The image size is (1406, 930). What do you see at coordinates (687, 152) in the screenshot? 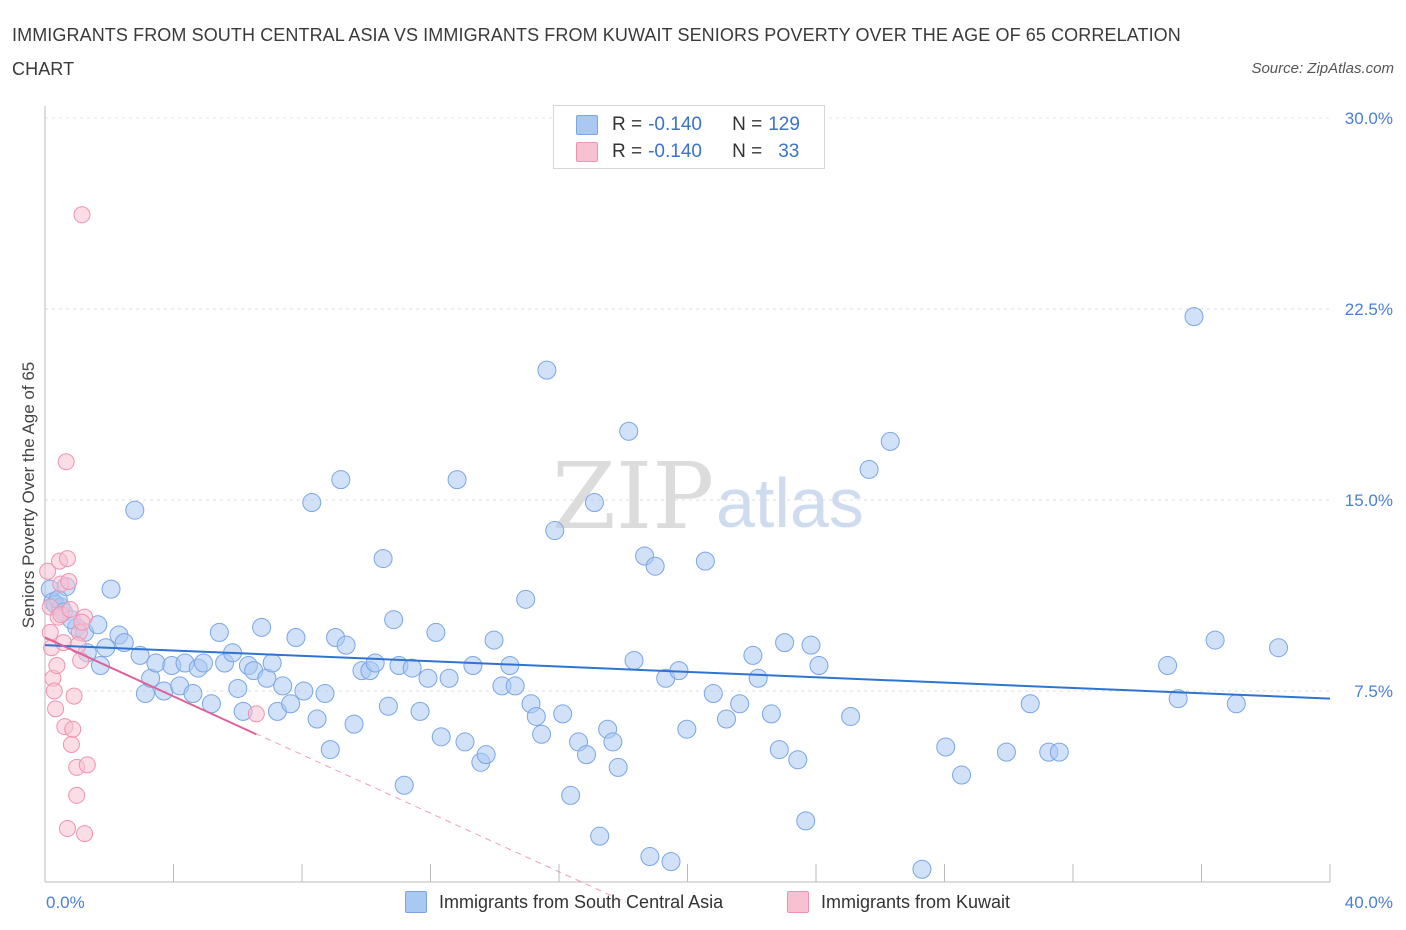
I see `legend-row-kuwait: R = -0.140 N = 33` at bounding box center [687, 152].